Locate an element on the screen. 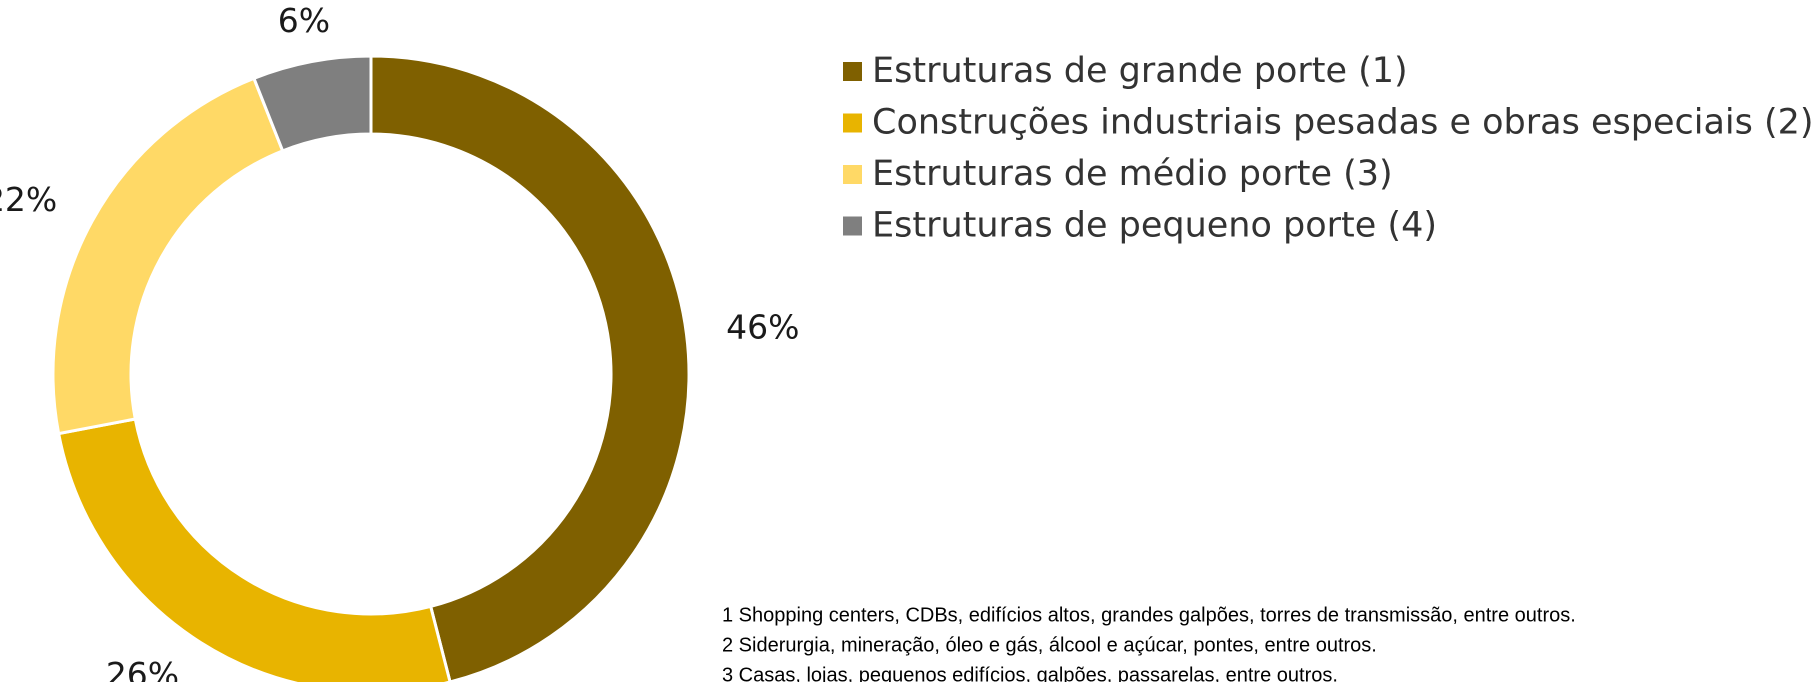 The width and height of the screenshot is (1819, 682). legend-label: Estruturas de pequeno porte (4) is located at coordinates (1154, 226).